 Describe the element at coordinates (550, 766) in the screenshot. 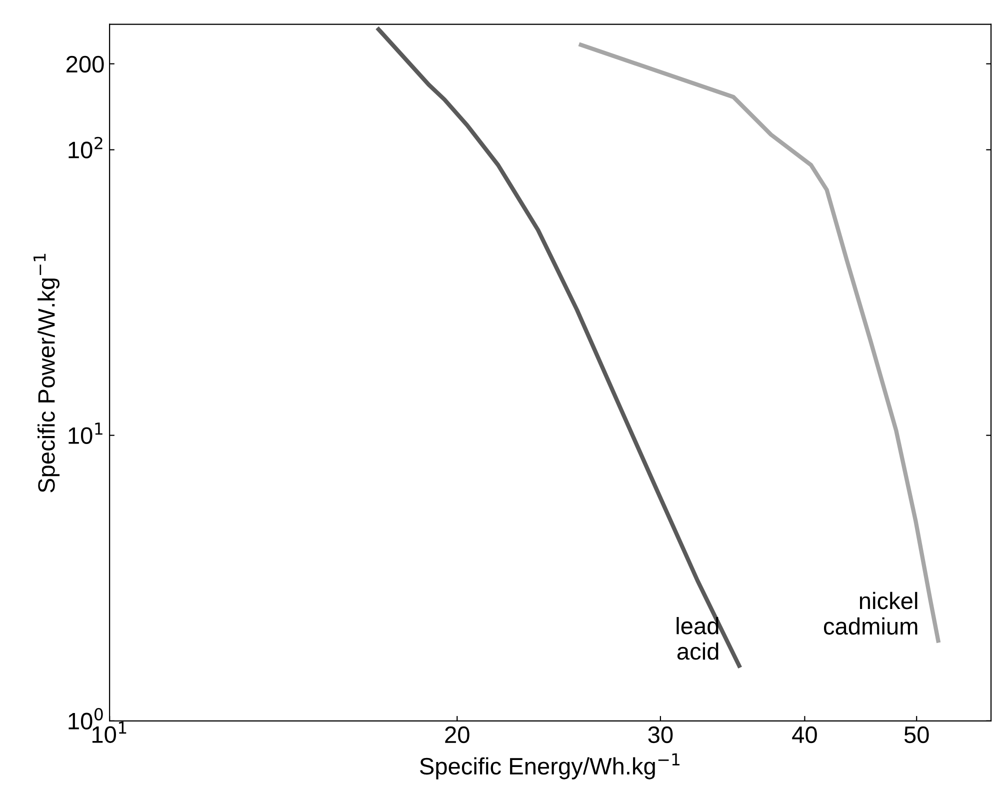

I see `x-axis-title: Specific Energy/Wh.kg$^{−1}$` at that location.